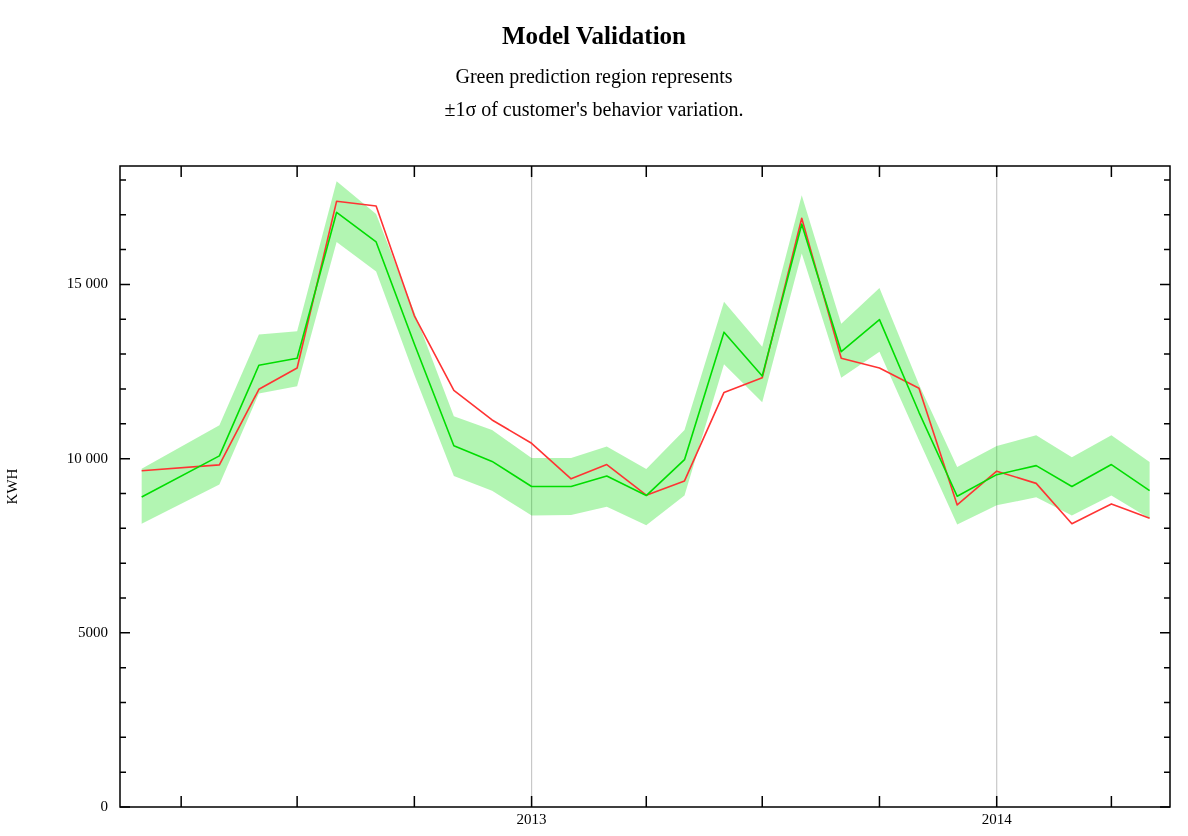 Image resolution: width=1188 pixels, height=836 pixels. Describe the element at coordinates (93, 631) in the screenshot. I see `y-tick-label: 5000` at that location.